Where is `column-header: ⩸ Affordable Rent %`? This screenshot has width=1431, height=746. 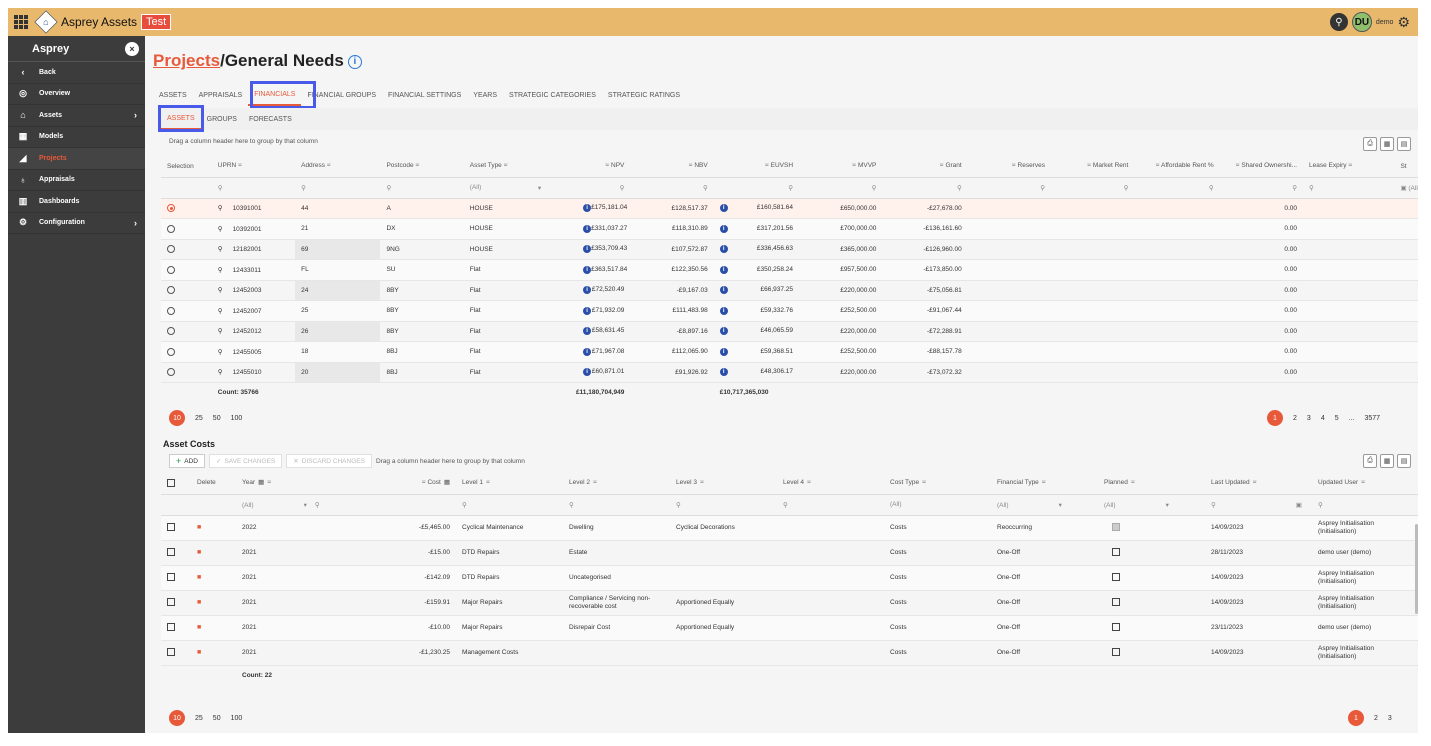 column-header: ⩸ Affordable Rent % is located at coordinates (1177, 167).